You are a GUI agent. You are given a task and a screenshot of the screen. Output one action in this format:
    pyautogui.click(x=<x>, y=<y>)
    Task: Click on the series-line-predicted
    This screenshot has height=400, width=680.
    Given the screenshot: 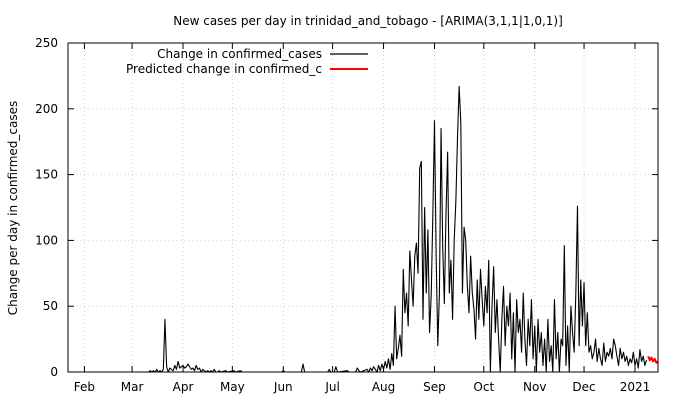 What is the action you would take?
    pyautogui.click(x=653, y=359)
    